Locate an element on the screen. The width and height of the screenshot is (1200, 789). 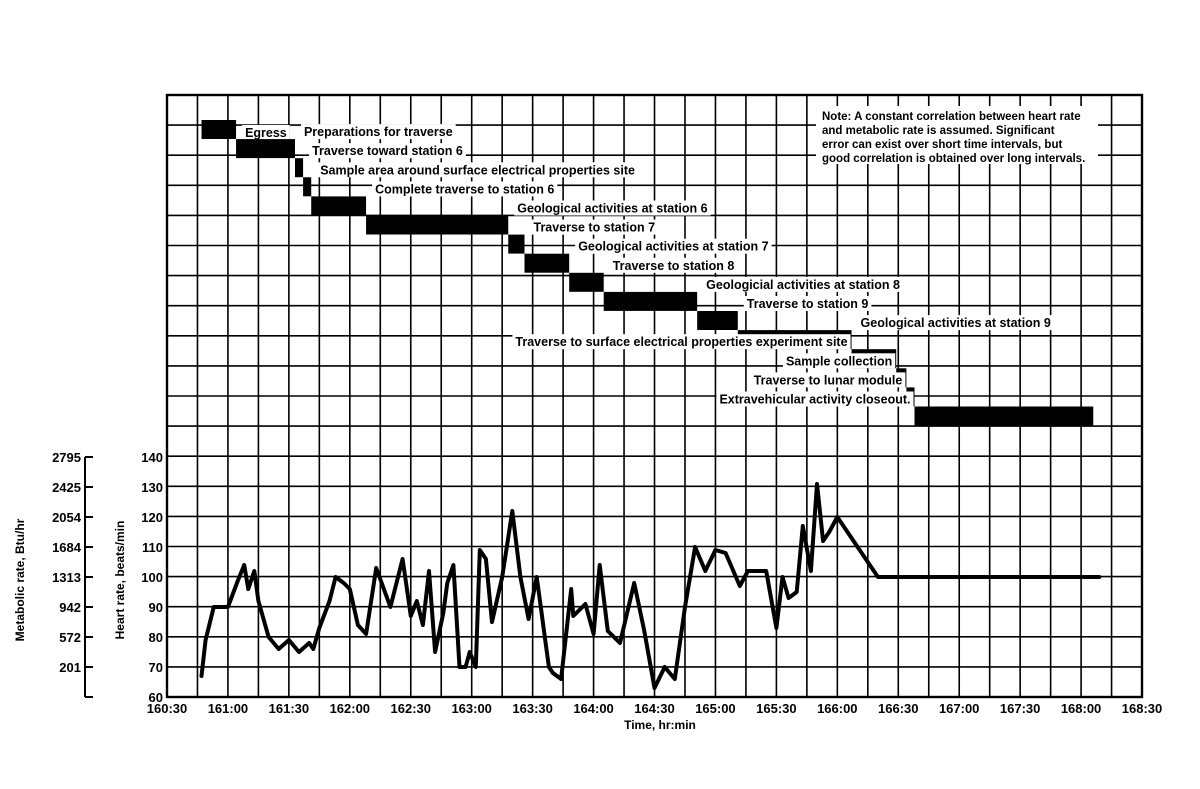
activity-label: Sample collection is located at coordinates (839, 361).